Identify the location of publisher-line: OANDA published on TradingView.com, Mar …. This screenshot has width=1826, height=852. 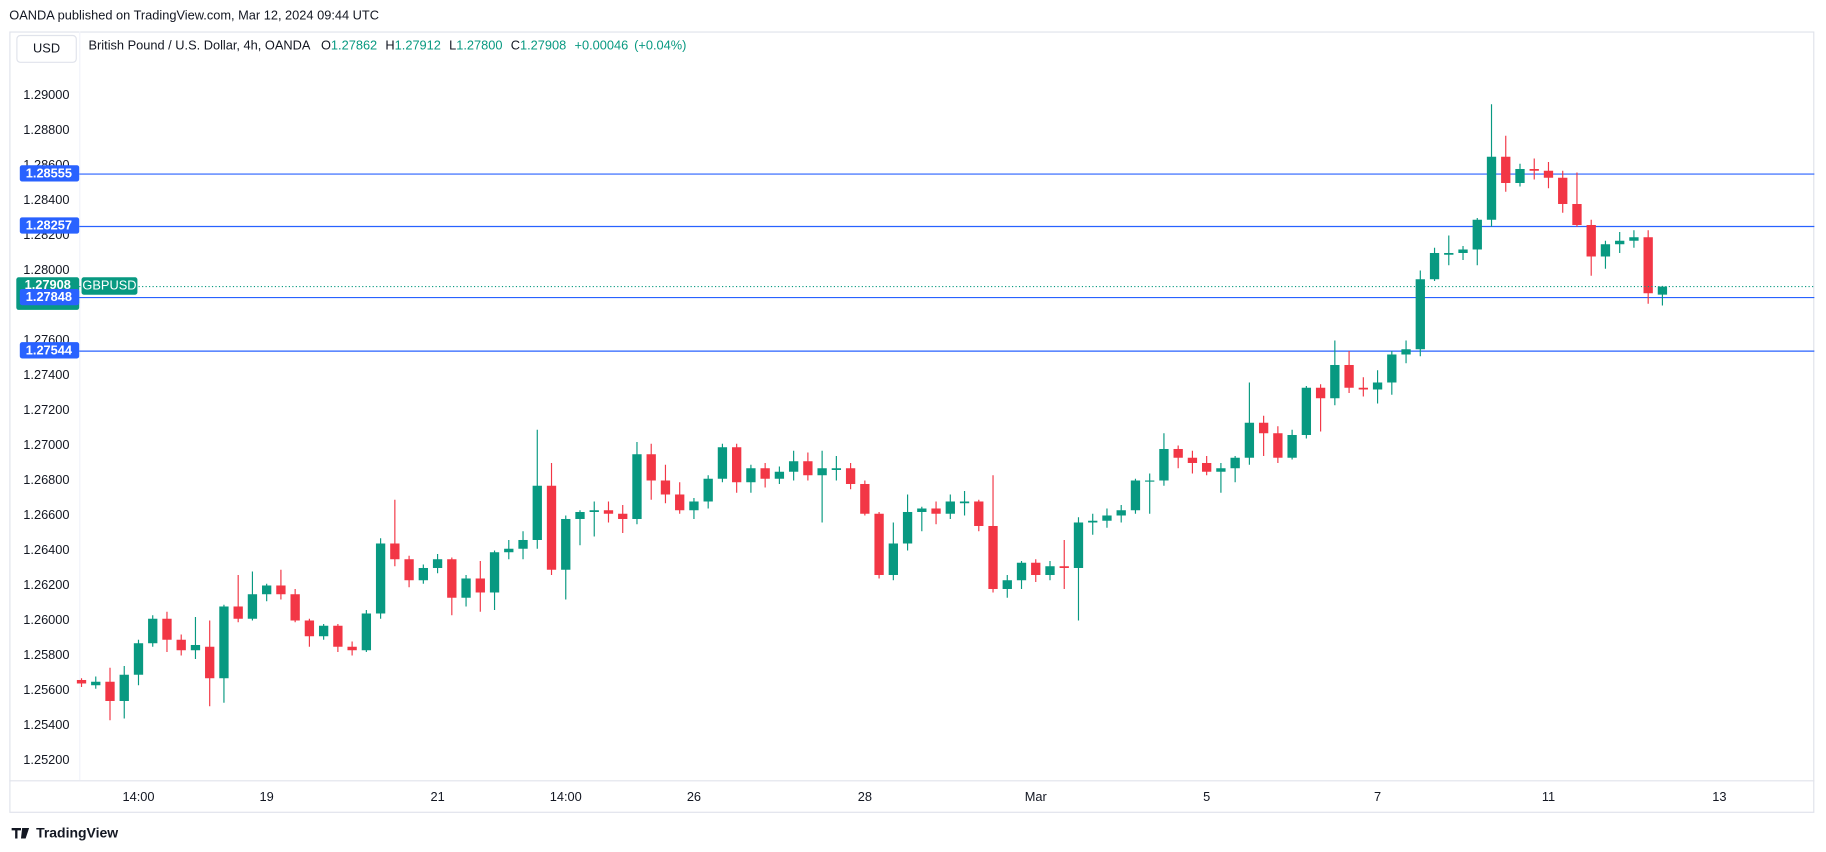
(194, 15).